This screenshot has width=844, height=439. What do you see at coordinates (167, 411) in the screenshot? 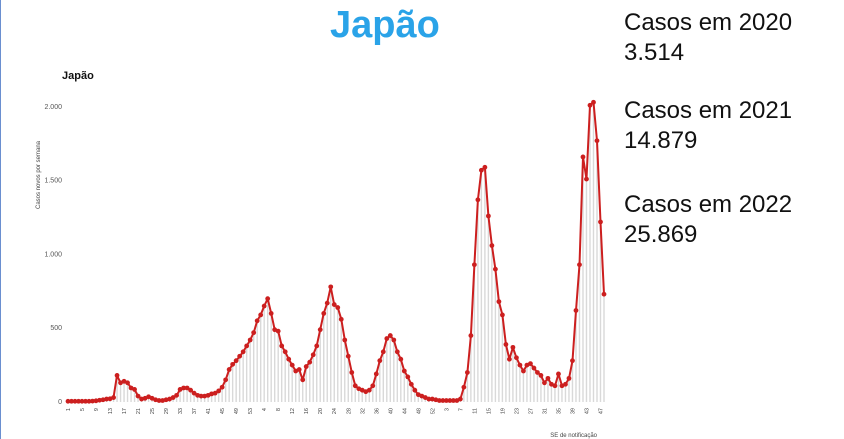
I see `x-tick-label: 29` at bounding box center [167, 411].